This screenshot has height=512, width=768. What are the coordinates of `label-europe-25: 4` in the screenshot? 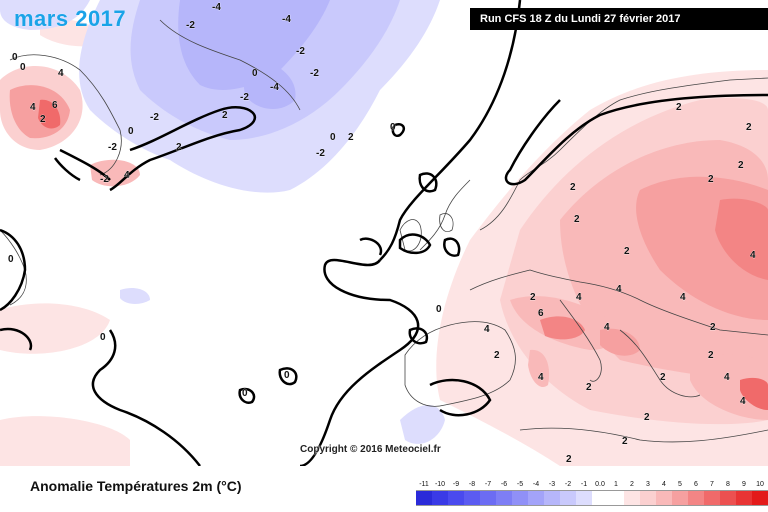 It's located at (743, 401).